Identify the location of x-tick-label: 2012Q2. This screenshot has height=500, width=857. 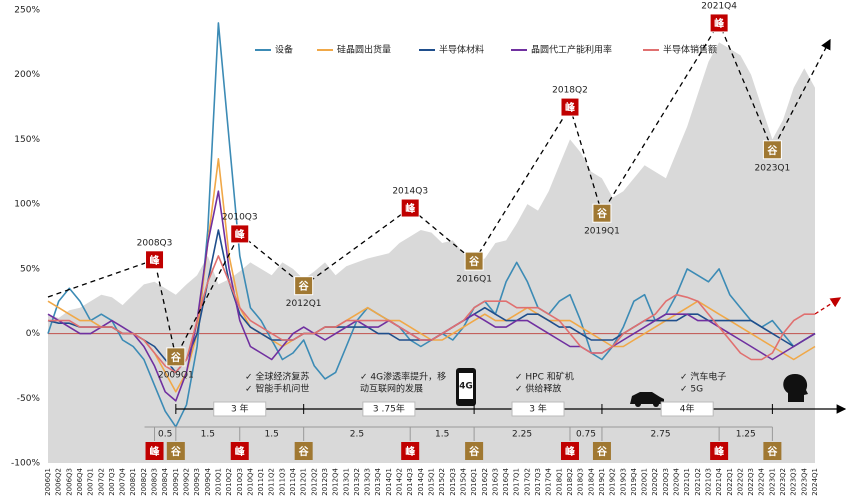
(314, 482).